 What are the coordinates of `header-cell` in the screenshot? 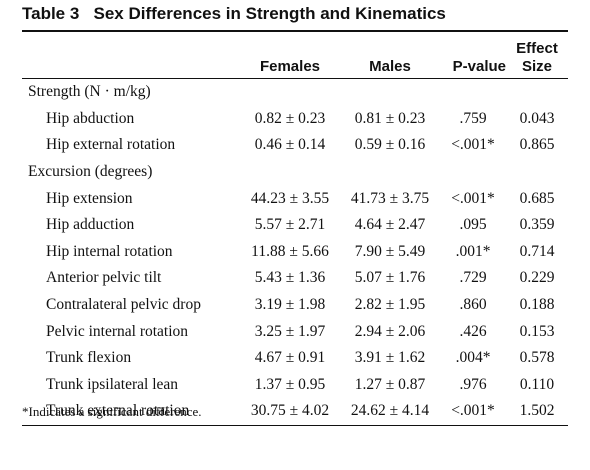 It's located at (131, 55).